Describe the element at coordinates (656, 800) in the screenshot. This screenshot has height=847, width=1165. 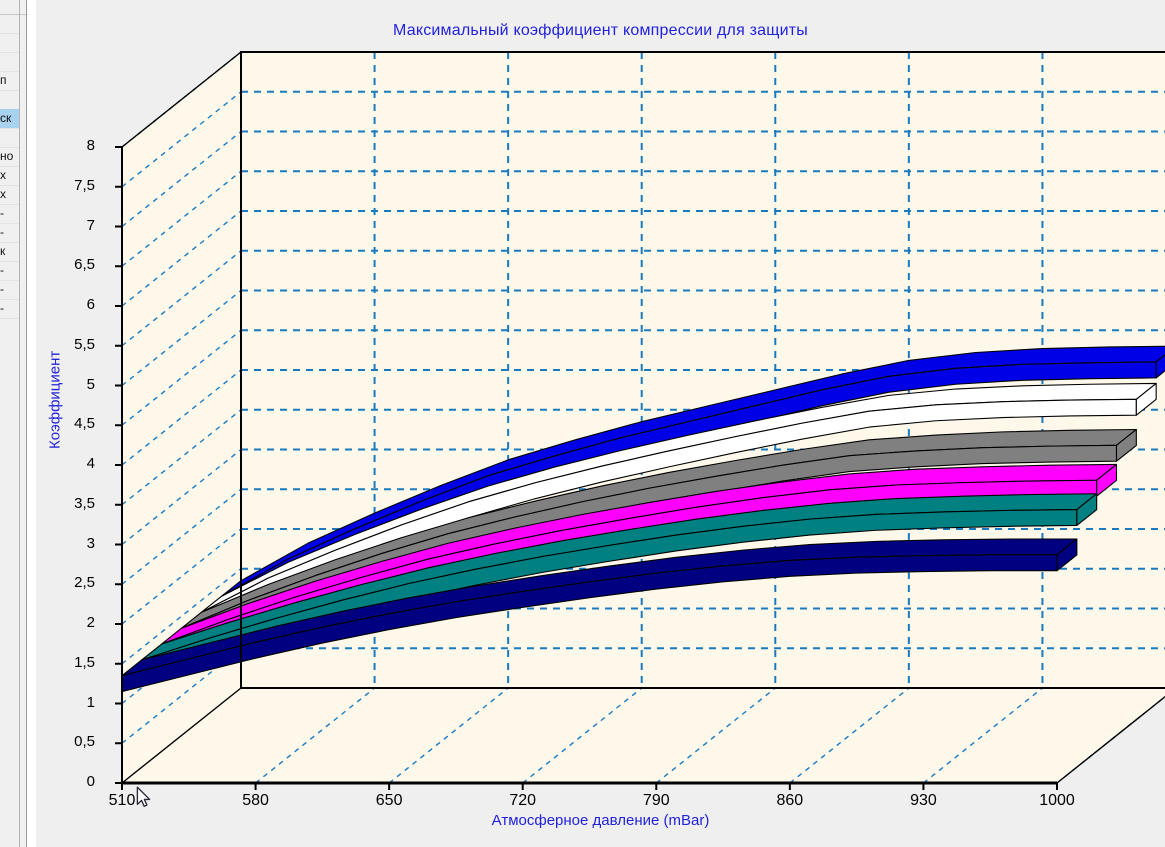
I see `x-tick-label: 790` at that location.